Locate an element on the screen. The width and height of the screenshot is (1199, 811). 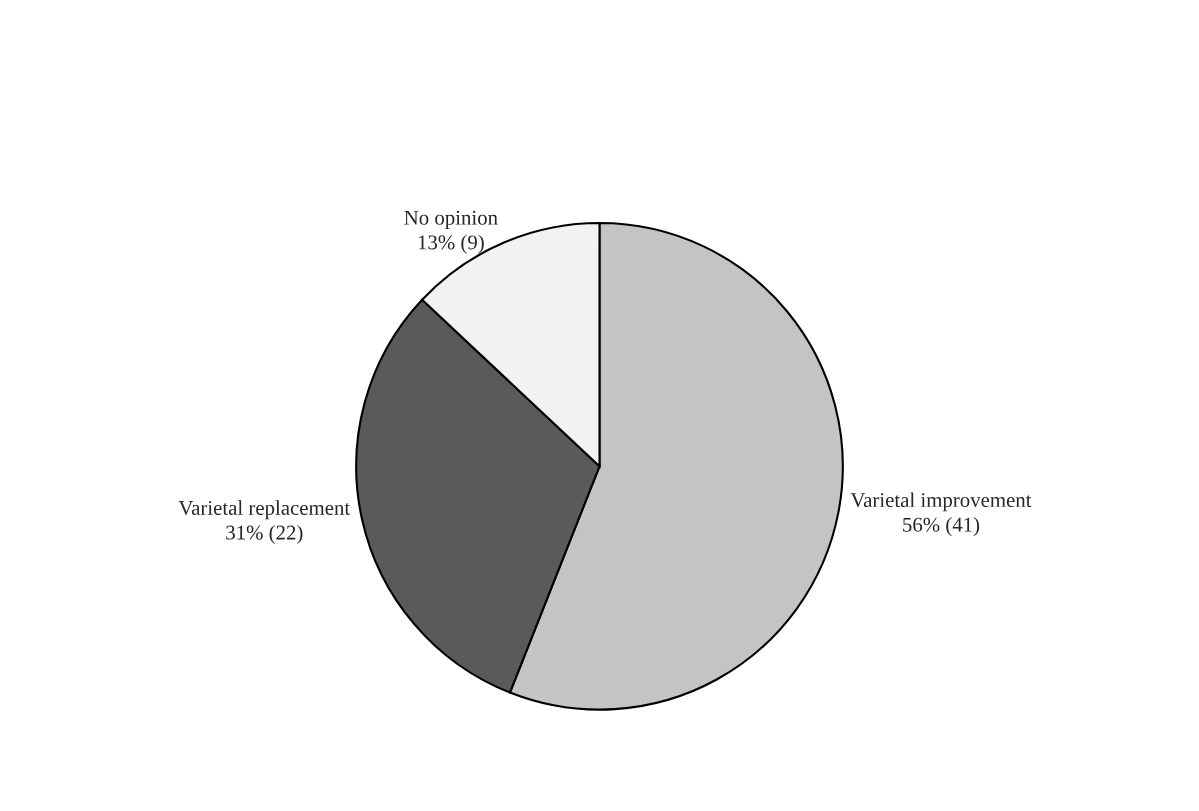
slice-label: Varietal improvement is located at coordinates (941, 502).